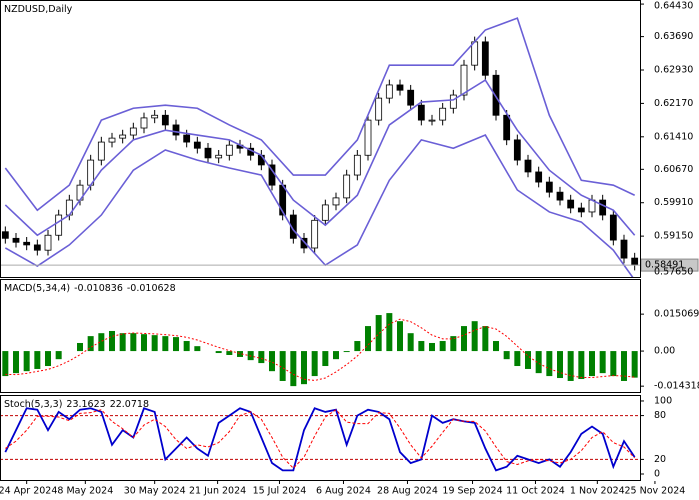 This screenshot has width=699, height=500. What do you see at coordinates (597, 491) in the screenshot?
I see `x-tick-label: 1 Nov 2024` at bounding box center [597, 491].